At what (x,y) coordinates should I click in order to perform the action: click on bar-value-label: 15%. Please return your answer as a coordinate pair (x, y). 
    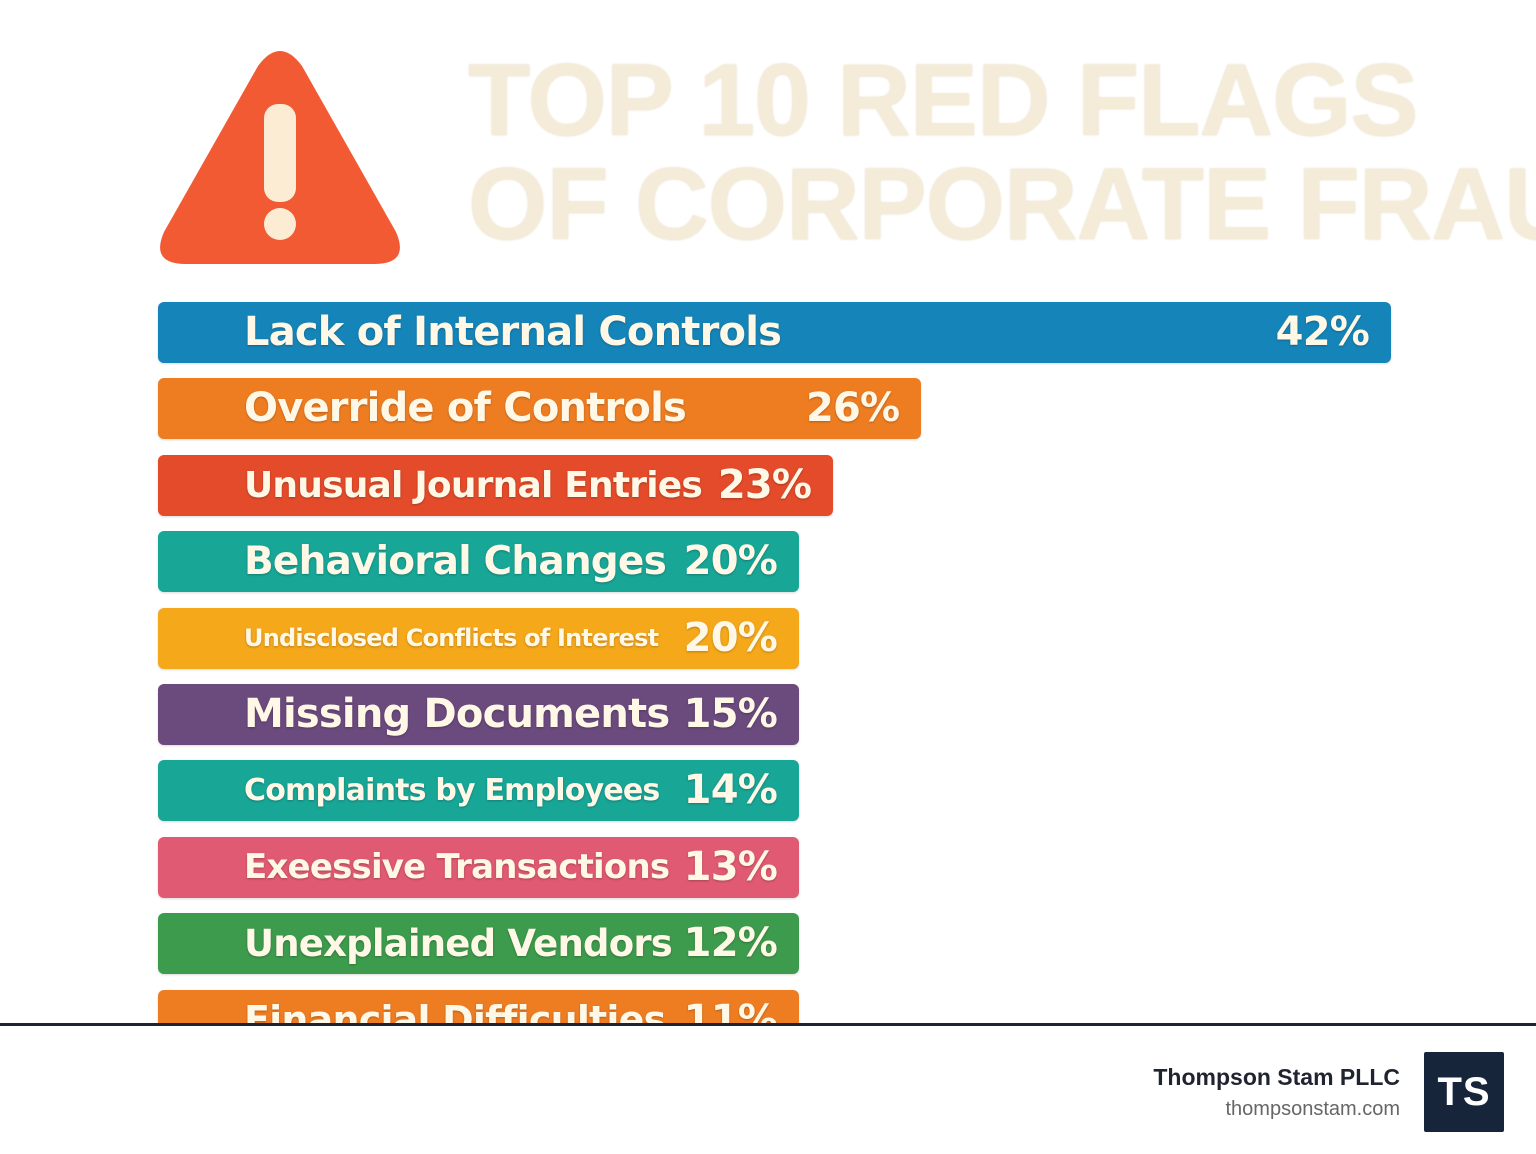
    Looking at the image, I should click on (730, 714).